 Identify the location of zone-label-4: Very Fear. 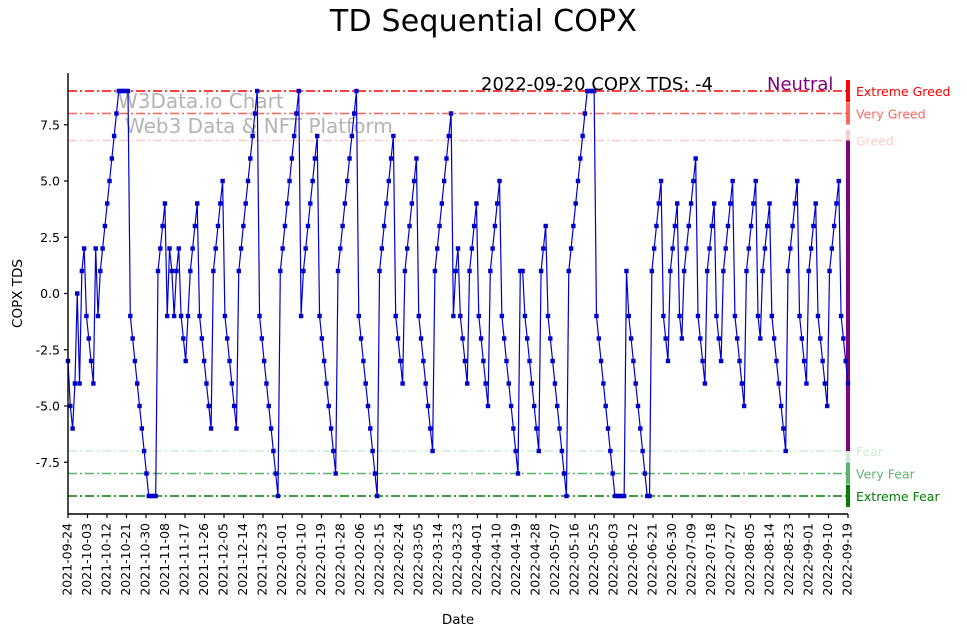
(886, 474).